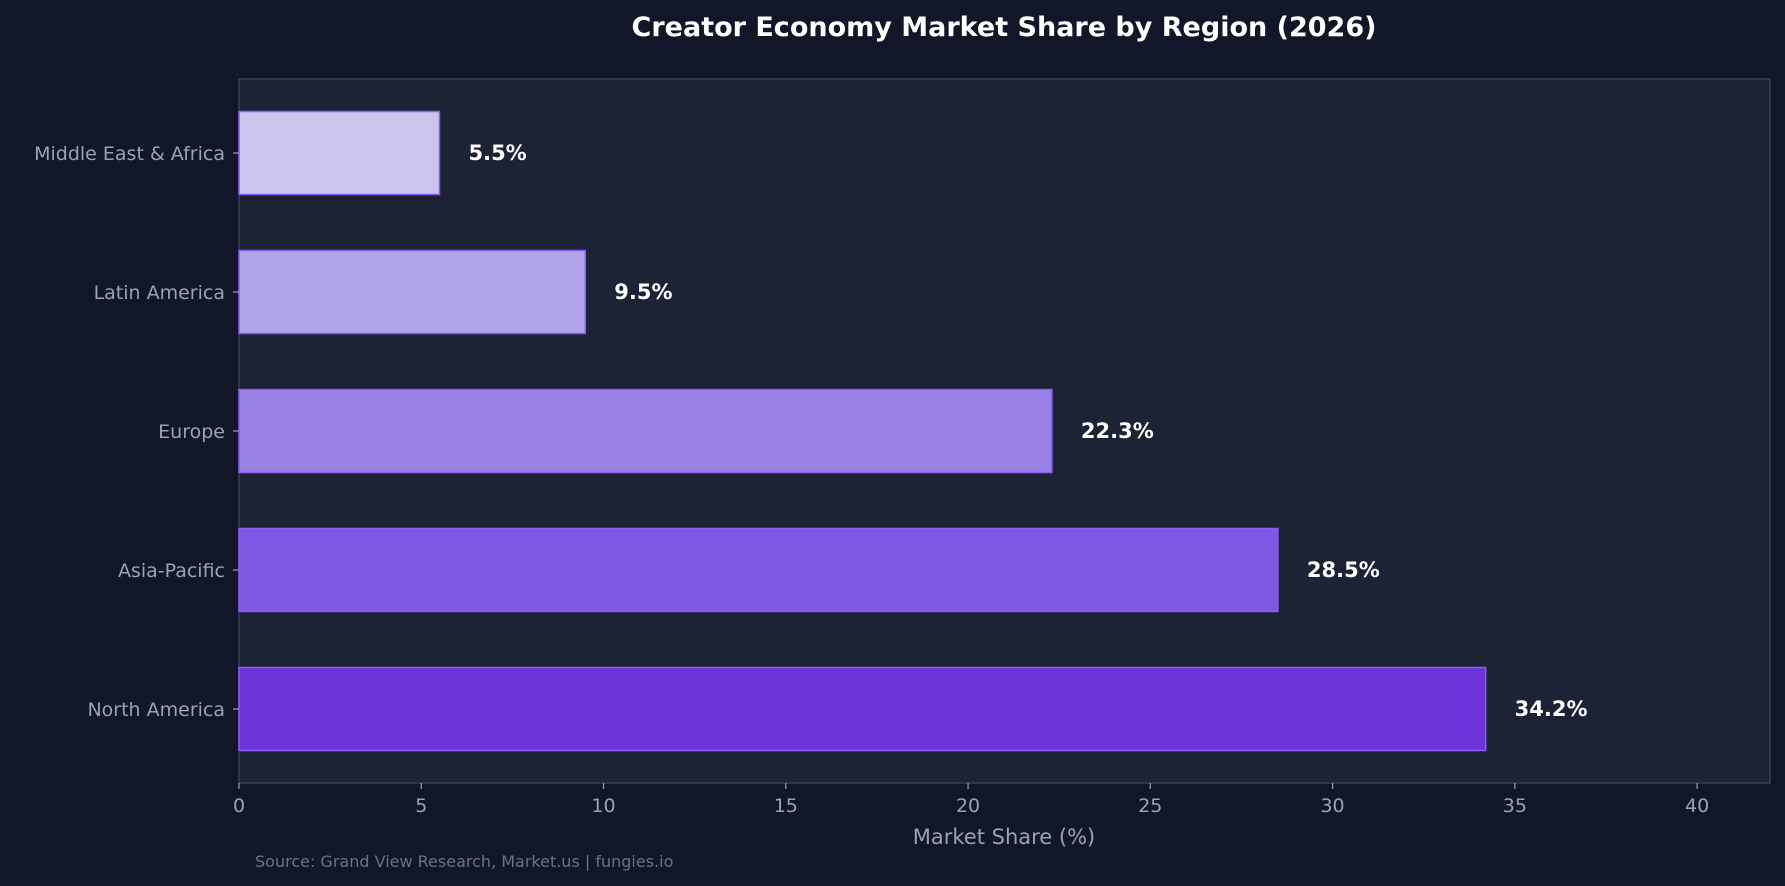 This screenshot has width=1785, height=886. I want to click on bar-asia-pacific, so click(758, 570).